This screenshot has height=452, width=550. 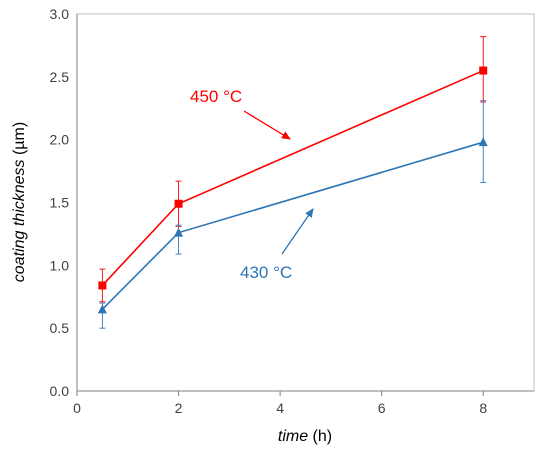 I want to click on annotation-430-arrow, so click(x=297, y=231).